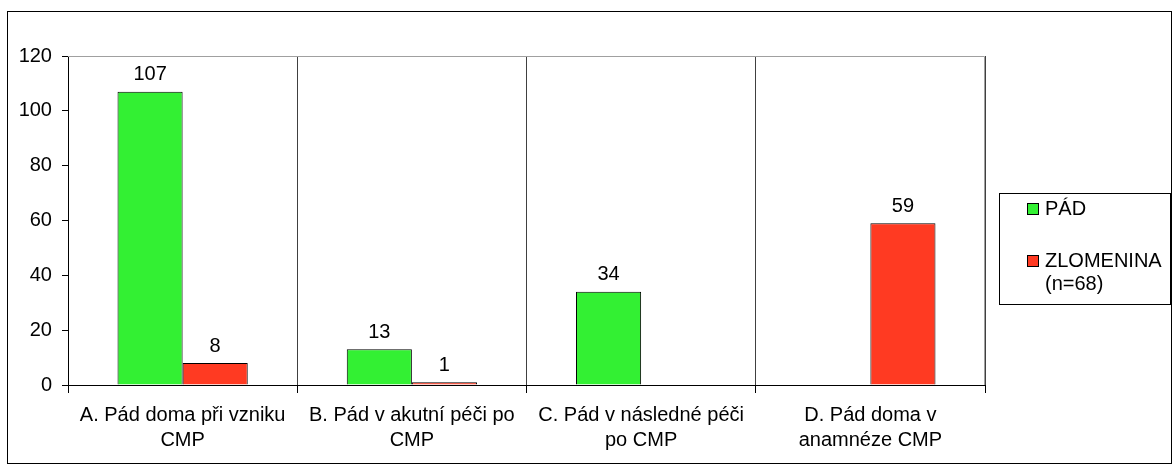 The height and width of the screenshot is (464, 1173). What do you see at coordinates (40, 328) in the screenshot?
I see `y-tick-label: 20` at bounding box center [40, 328].